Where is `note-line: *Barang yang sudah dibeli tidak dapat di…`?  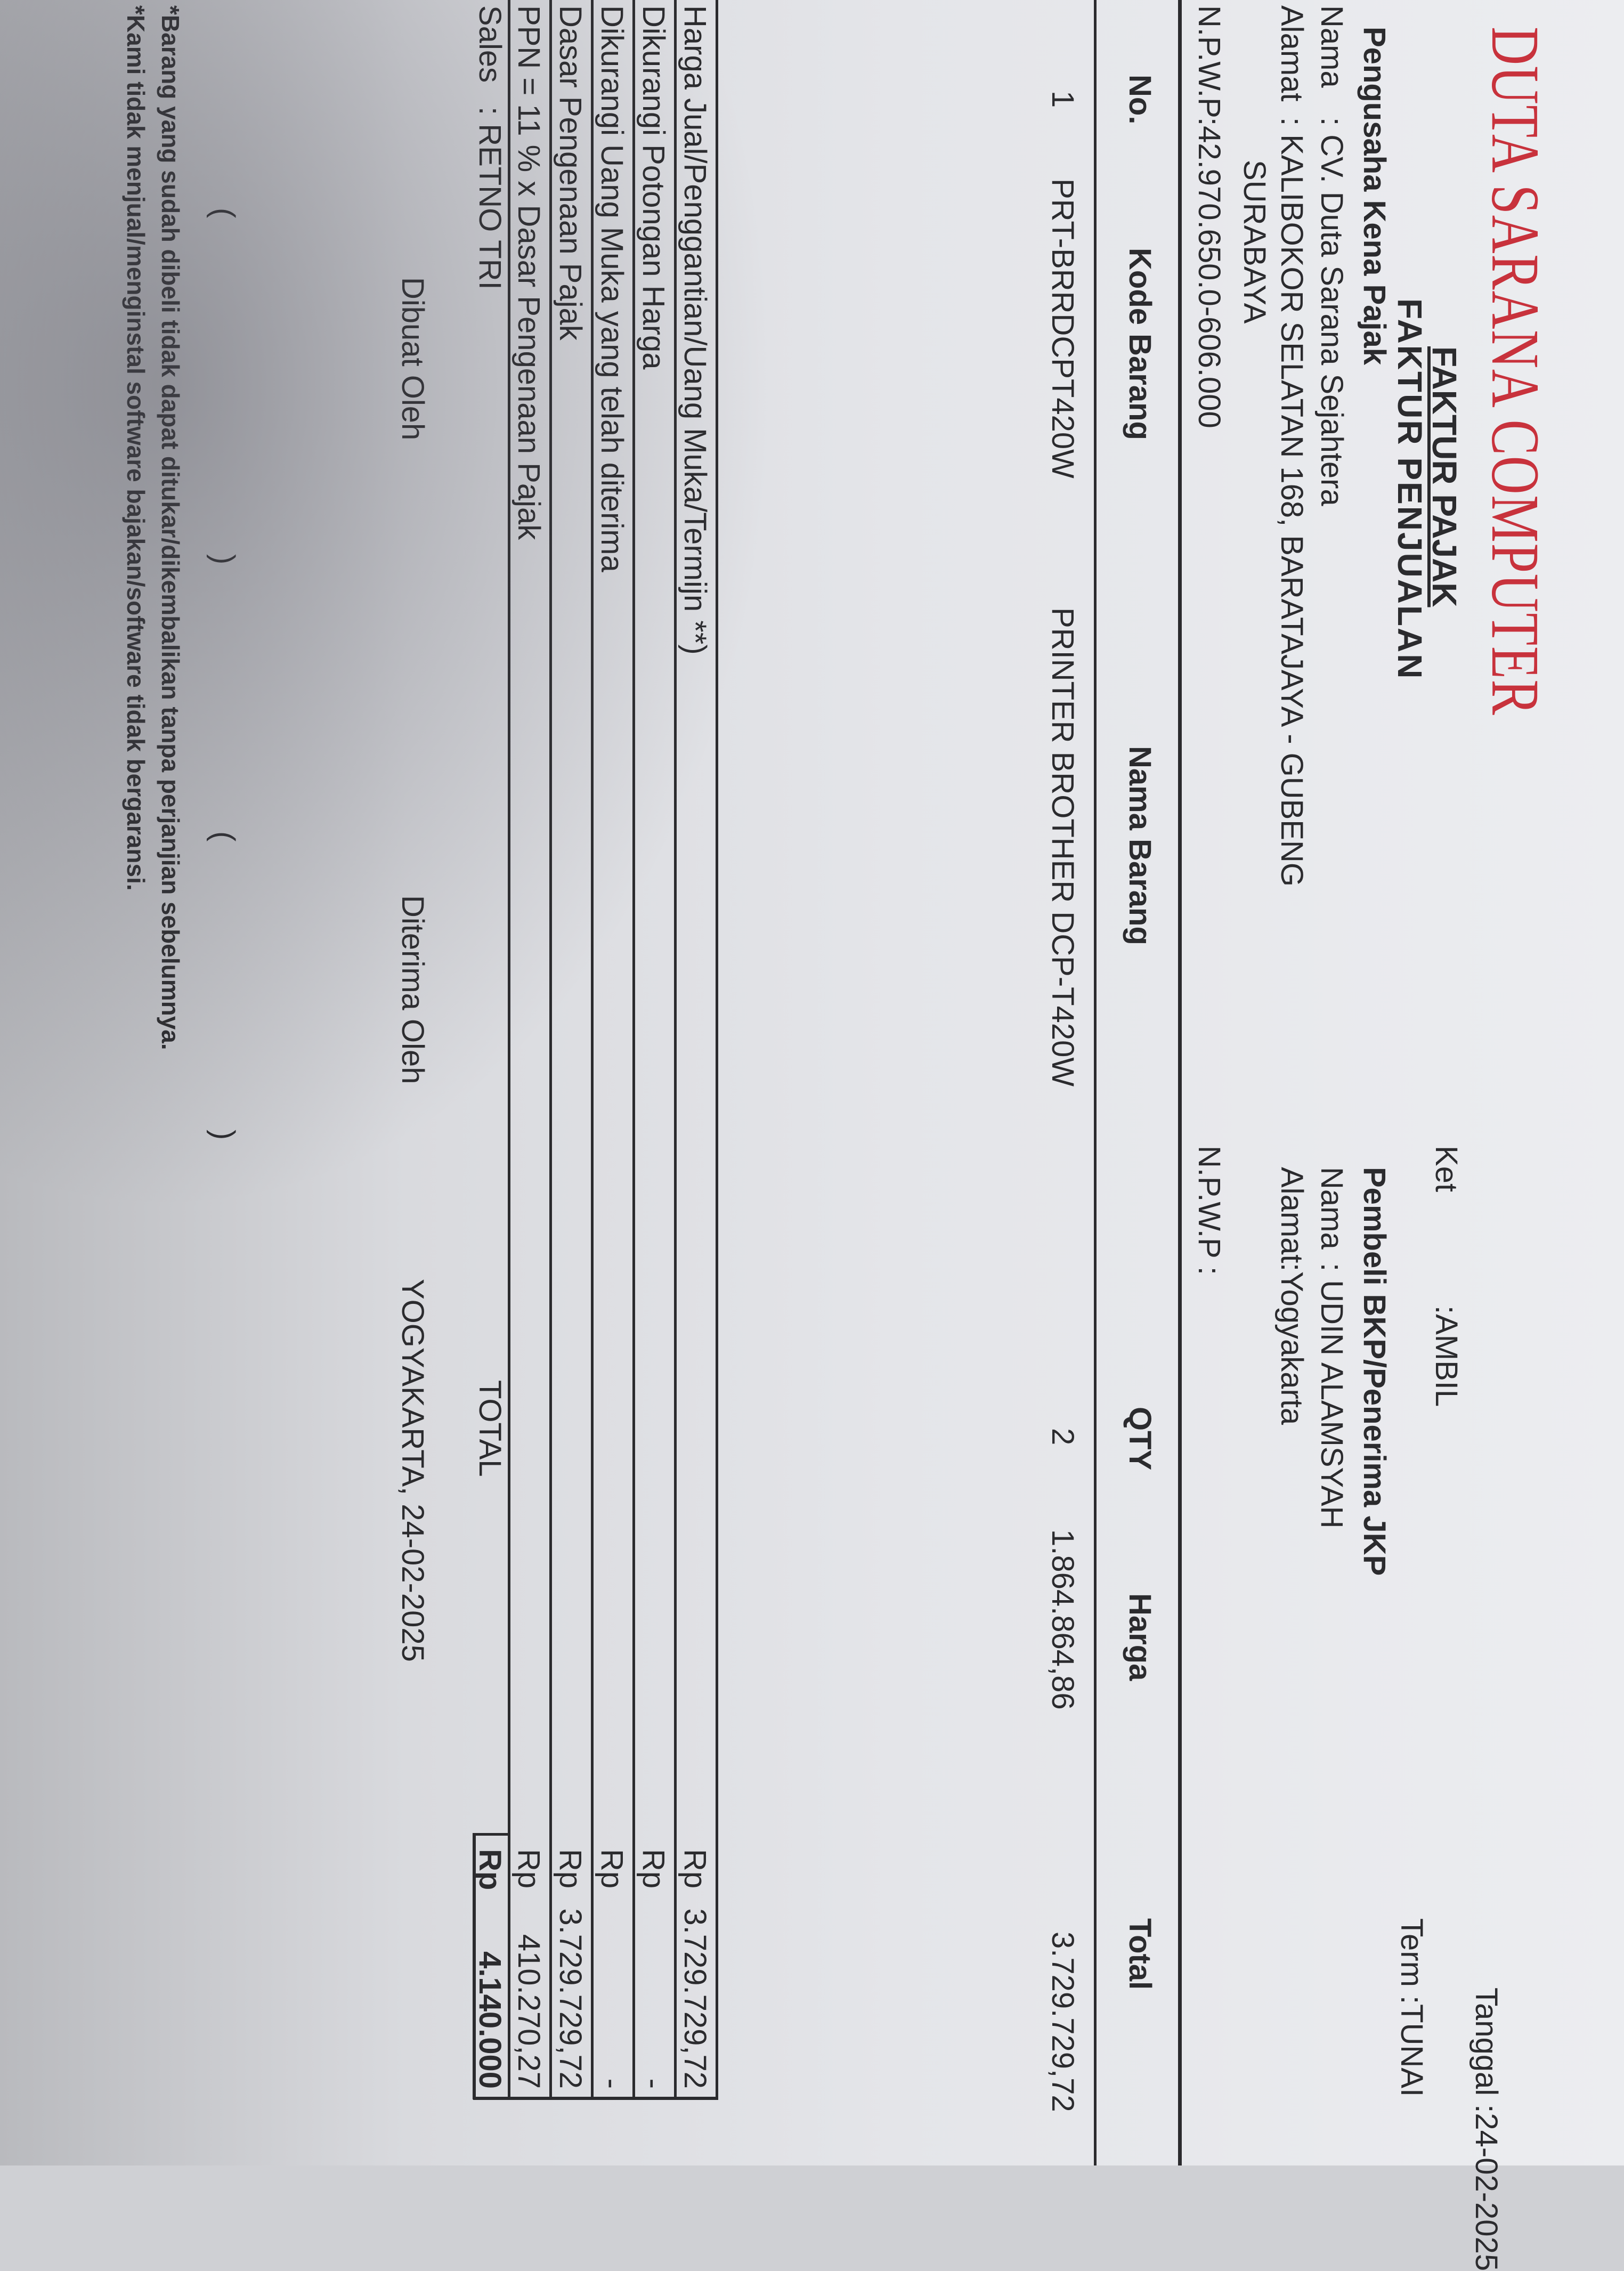 note-line: *Barang yang sudah dibeli tidak dapat di… is located at coordinates (170, 527).